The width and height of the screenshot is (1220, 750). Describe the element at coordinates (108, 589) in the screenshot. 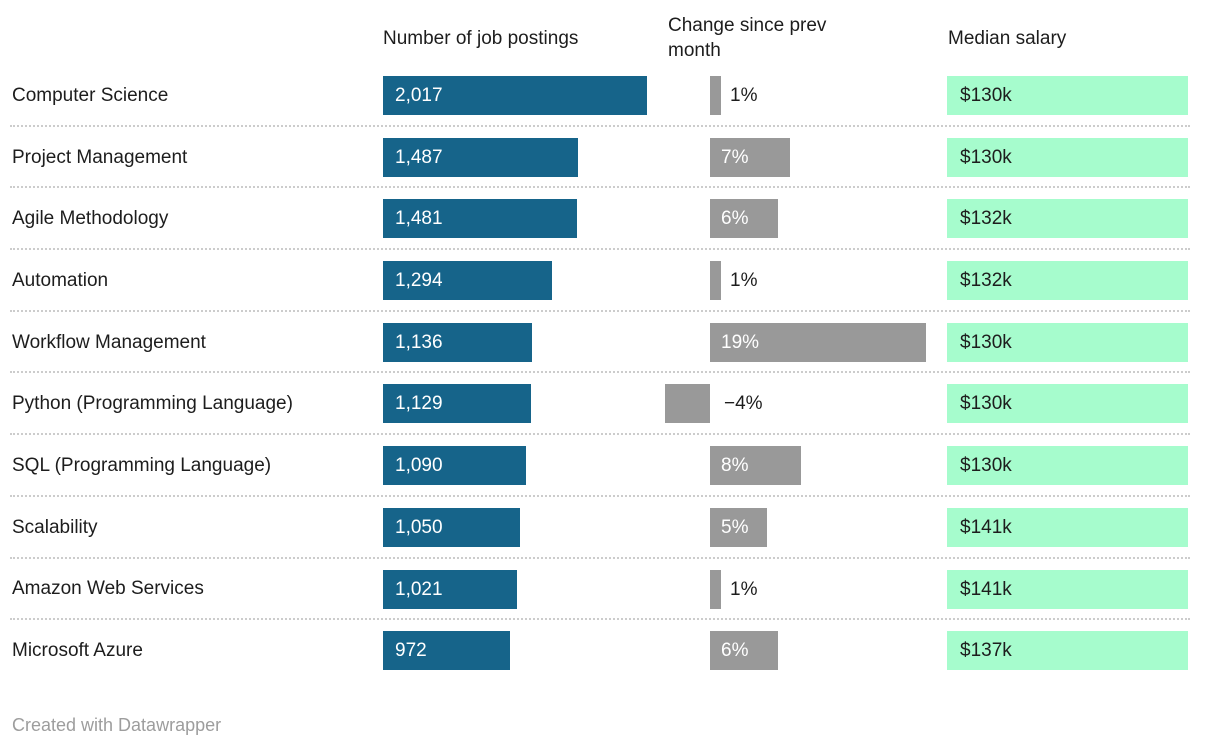

I see `row-label: Amazon Web Services` at that location.